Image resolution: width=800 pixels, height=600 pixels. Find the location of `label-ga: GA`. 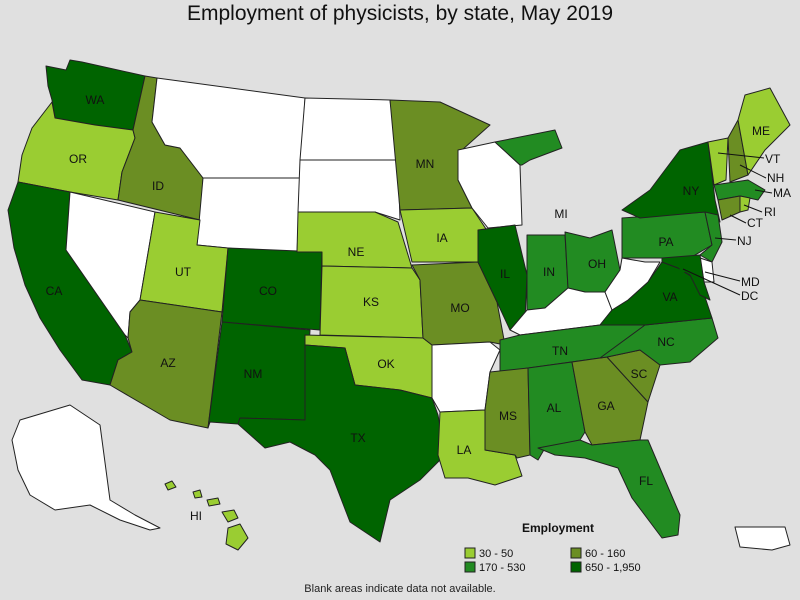

label-ga: GA is located at coordinates (605, 406).